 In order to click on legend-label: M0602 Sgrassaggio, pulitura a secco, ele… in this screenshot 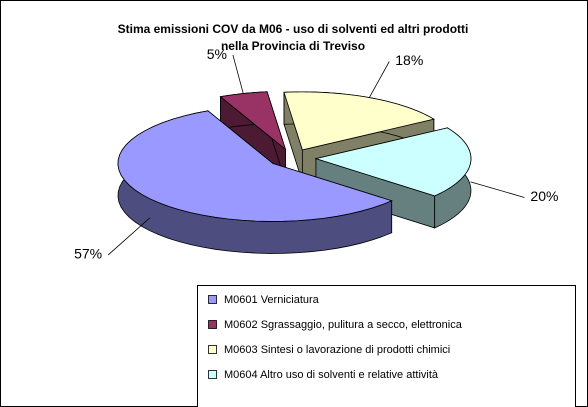, I will do `click(343, 325)`.